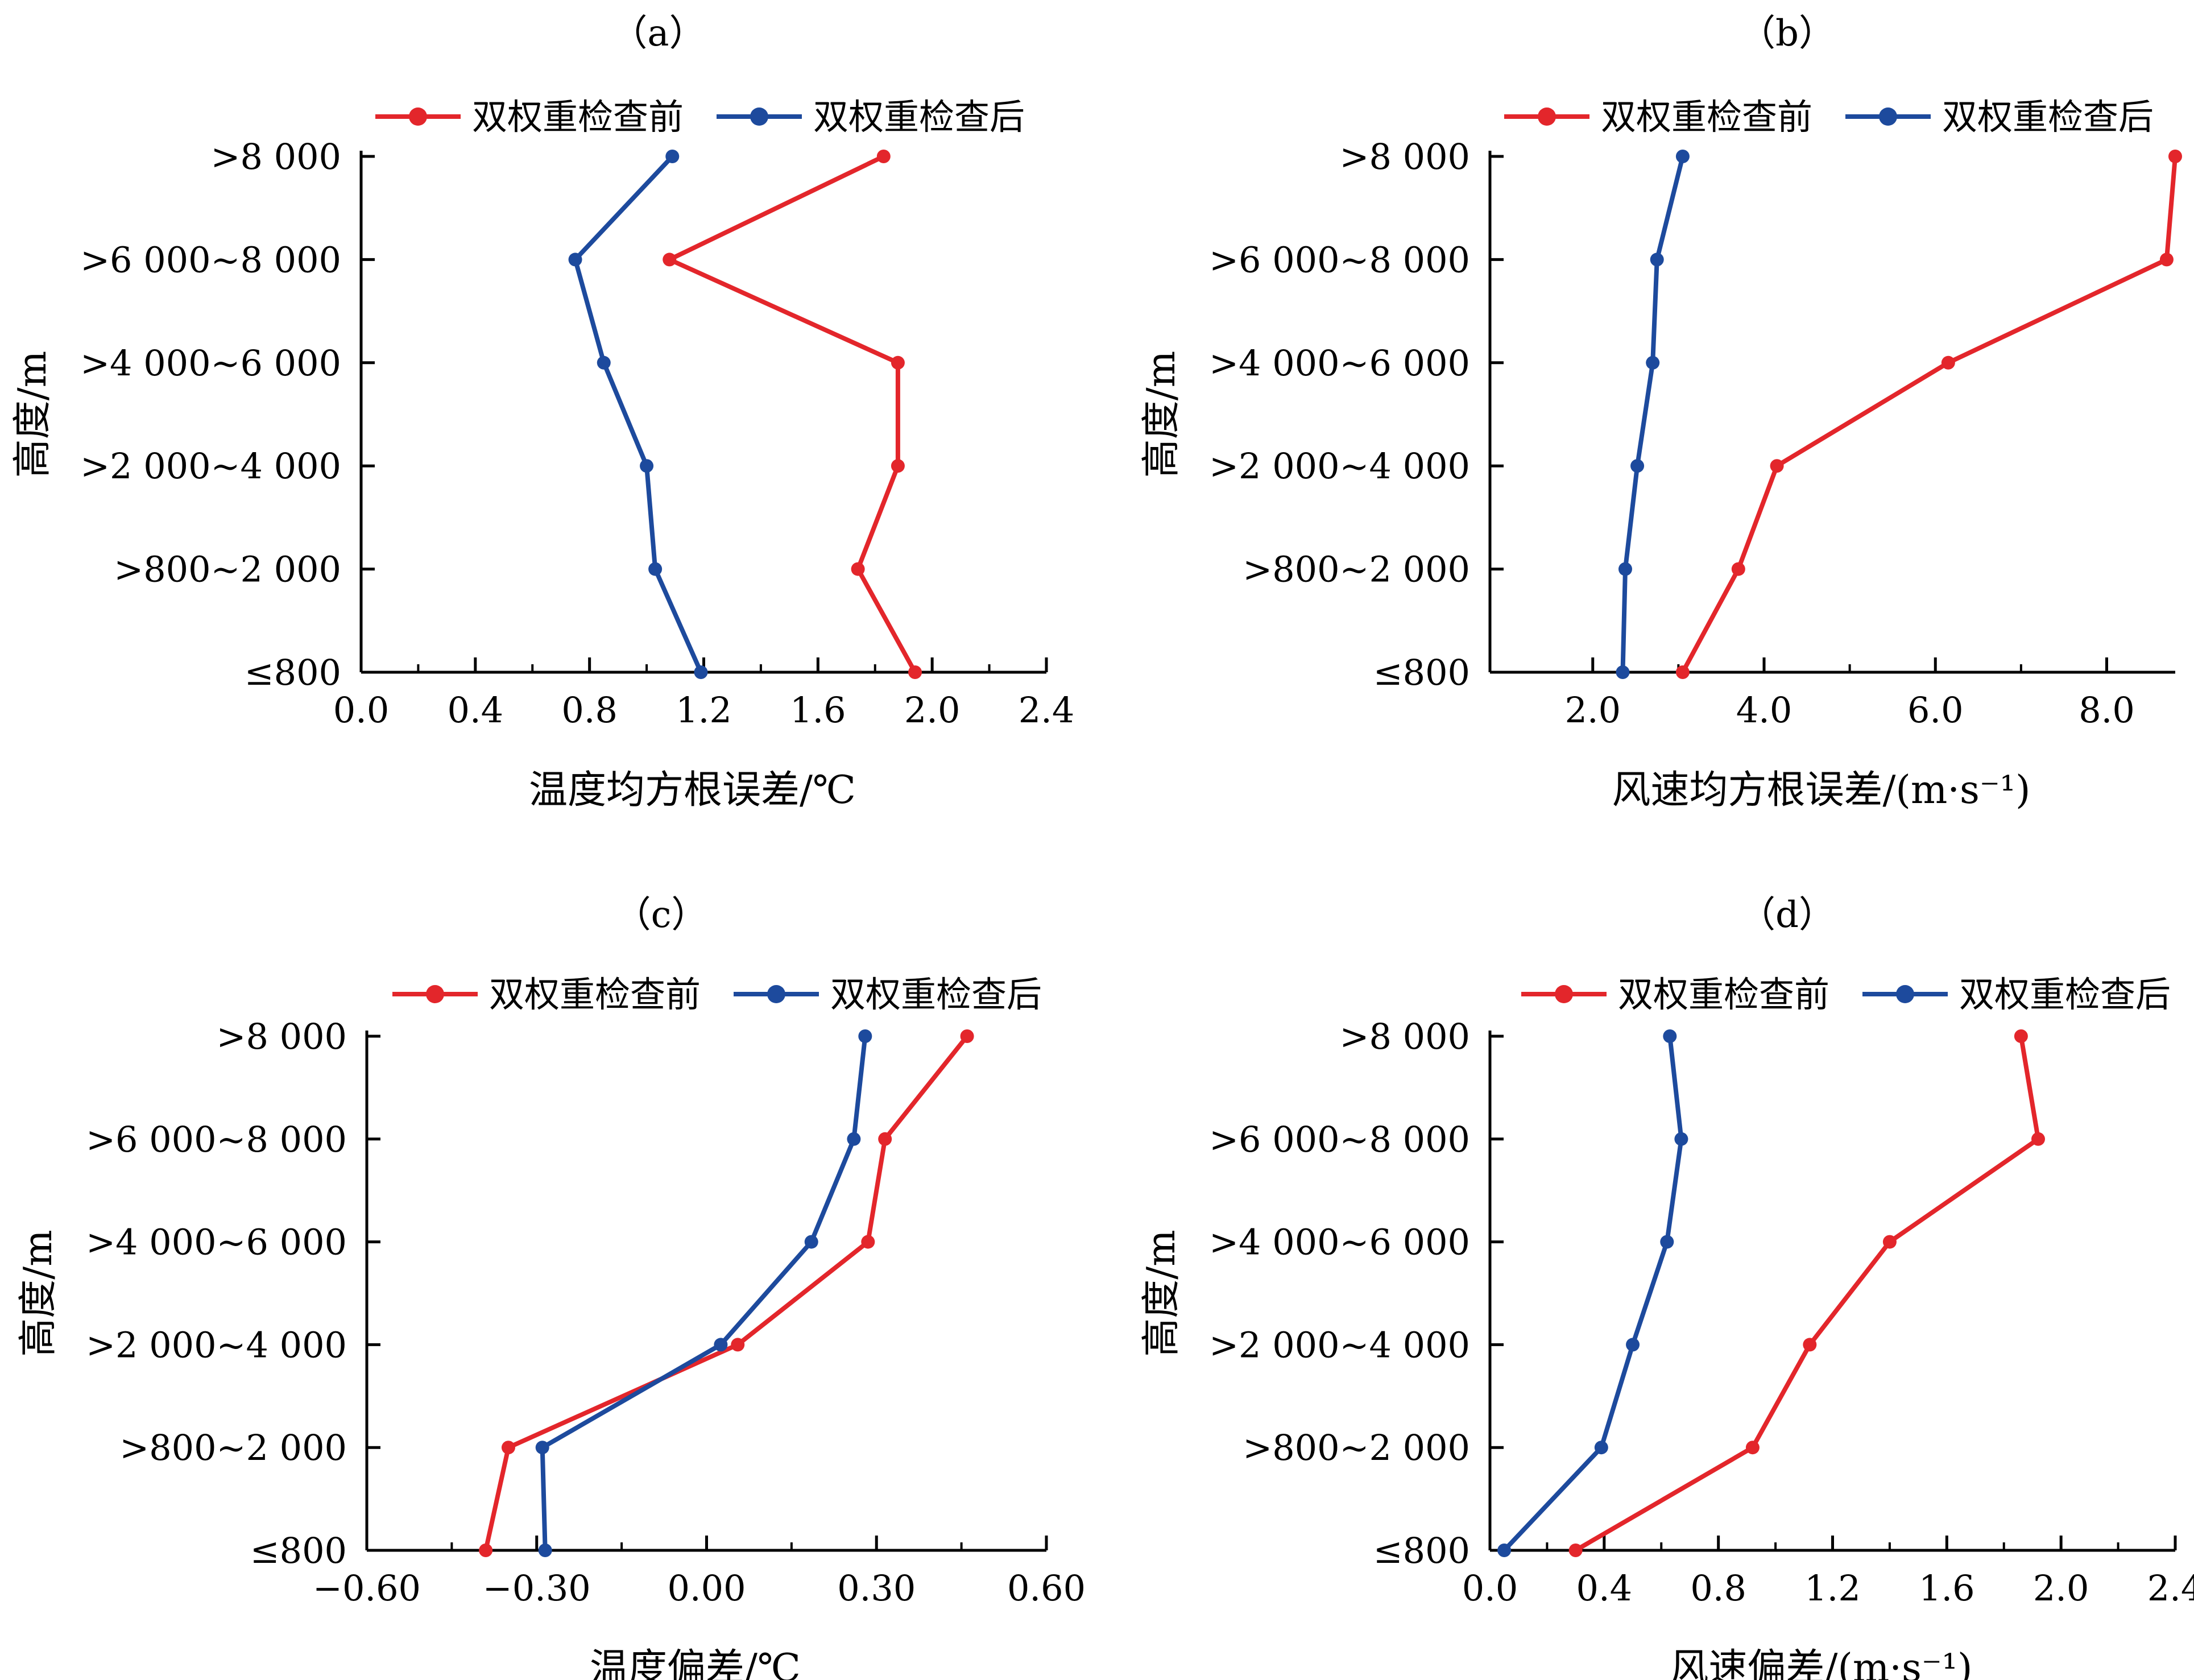 This screenshot has width=2194, height=1680. Describe the element at coordinates (578, 117) in the screenshot. I see `legend-label: 双权重检查前` at that location.